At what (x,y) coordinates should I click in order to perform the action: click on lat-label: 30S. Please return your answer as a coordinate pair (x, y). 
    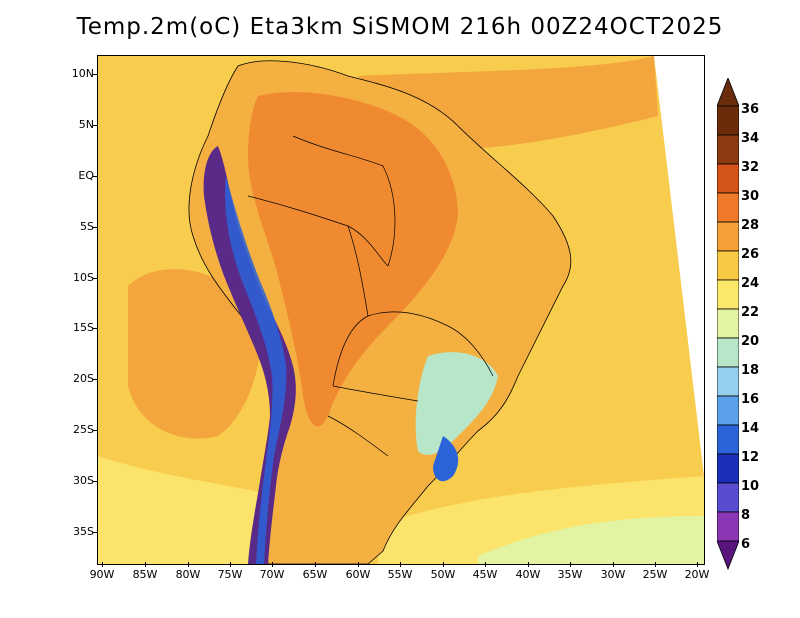
    Looking at the image, I should click on (83, 480).